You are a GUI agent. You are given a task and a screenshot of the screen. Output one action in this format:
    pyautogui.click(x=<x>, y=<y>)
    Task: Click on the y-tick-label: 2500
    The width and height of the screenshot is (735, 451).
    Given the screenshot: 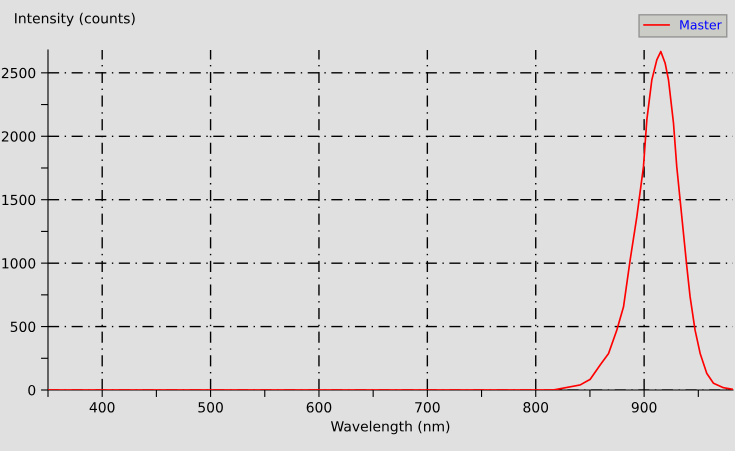 What is the action you would take?
    pyautogui.click(x=19, y=73)
    